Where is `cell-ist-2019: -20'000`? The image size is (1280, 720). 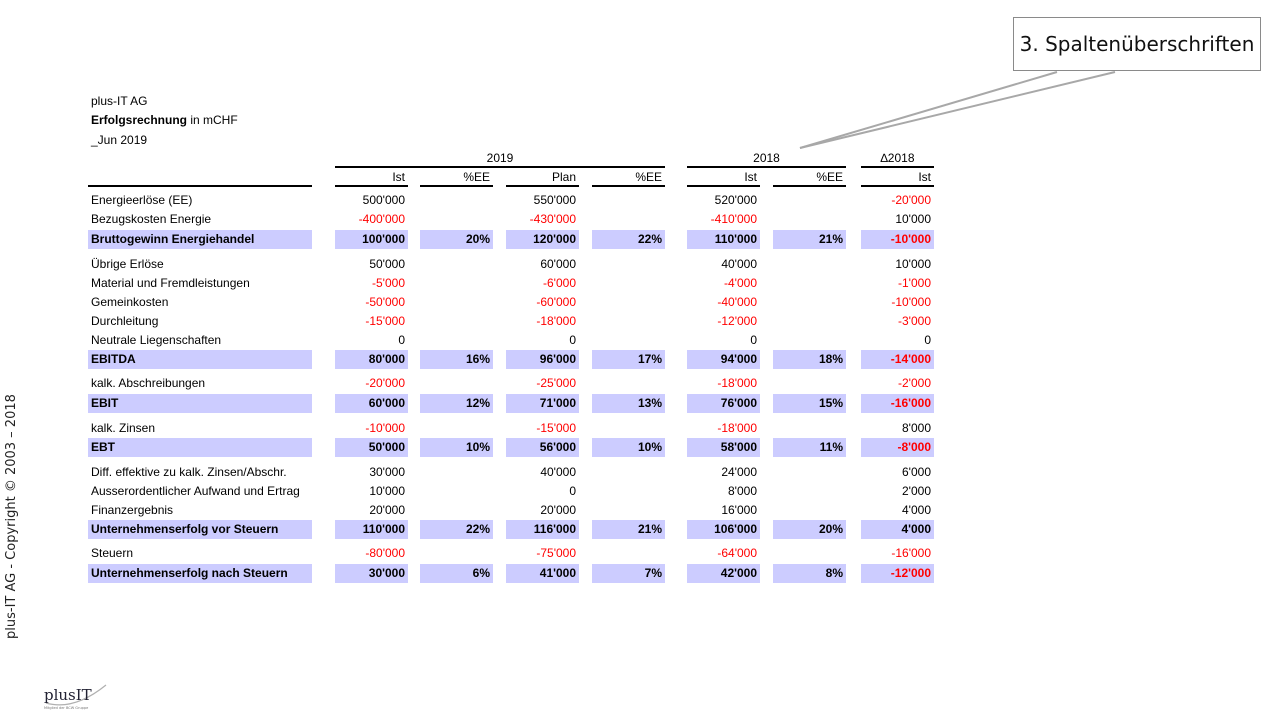 cell-ist-2019: -20'000 is located at coordinates (385, 383).